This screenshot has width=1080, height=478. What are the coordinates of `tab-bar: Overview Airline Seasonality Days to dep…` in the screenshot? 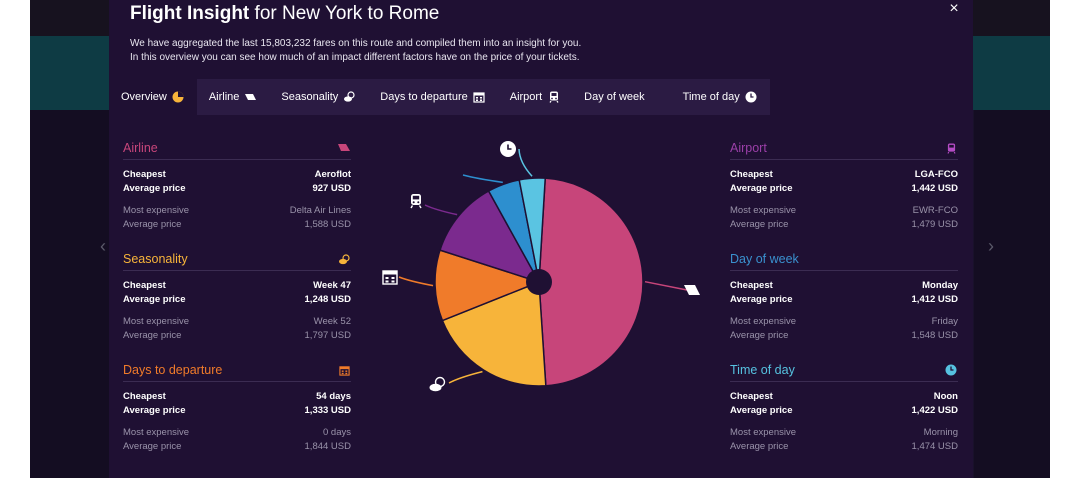 It's located at (439, 97).